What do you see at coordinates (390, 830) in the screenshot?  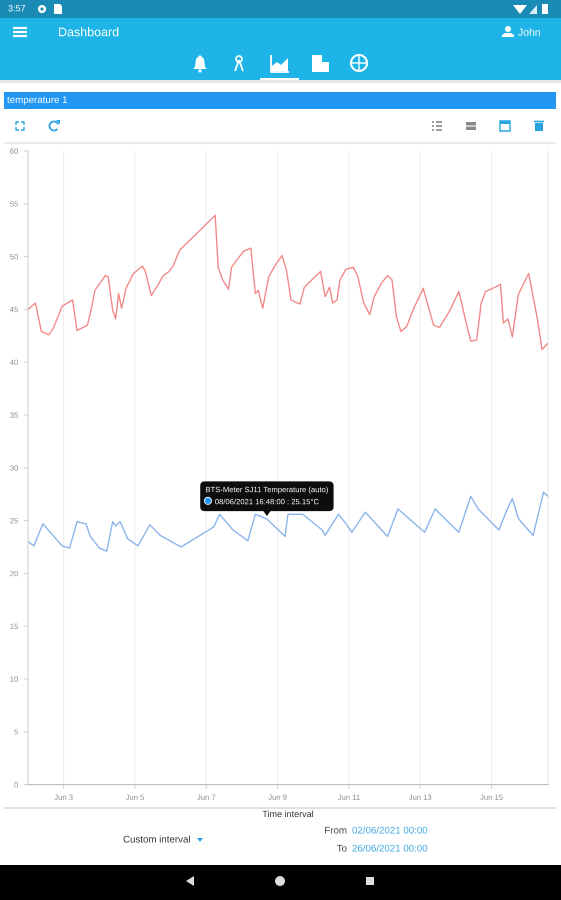 I see `text: 02/06/2021 00:00` at bounding box center [390, 830].